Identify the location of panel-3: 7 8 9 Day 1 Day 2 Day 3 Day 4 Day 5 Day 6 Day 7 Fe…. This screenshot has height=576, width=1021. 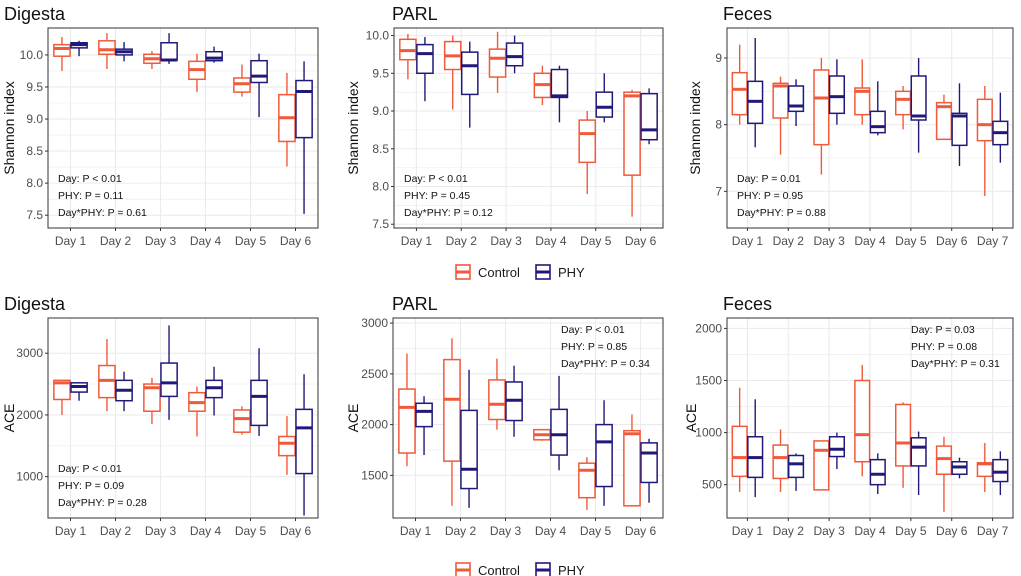
(850, 126).